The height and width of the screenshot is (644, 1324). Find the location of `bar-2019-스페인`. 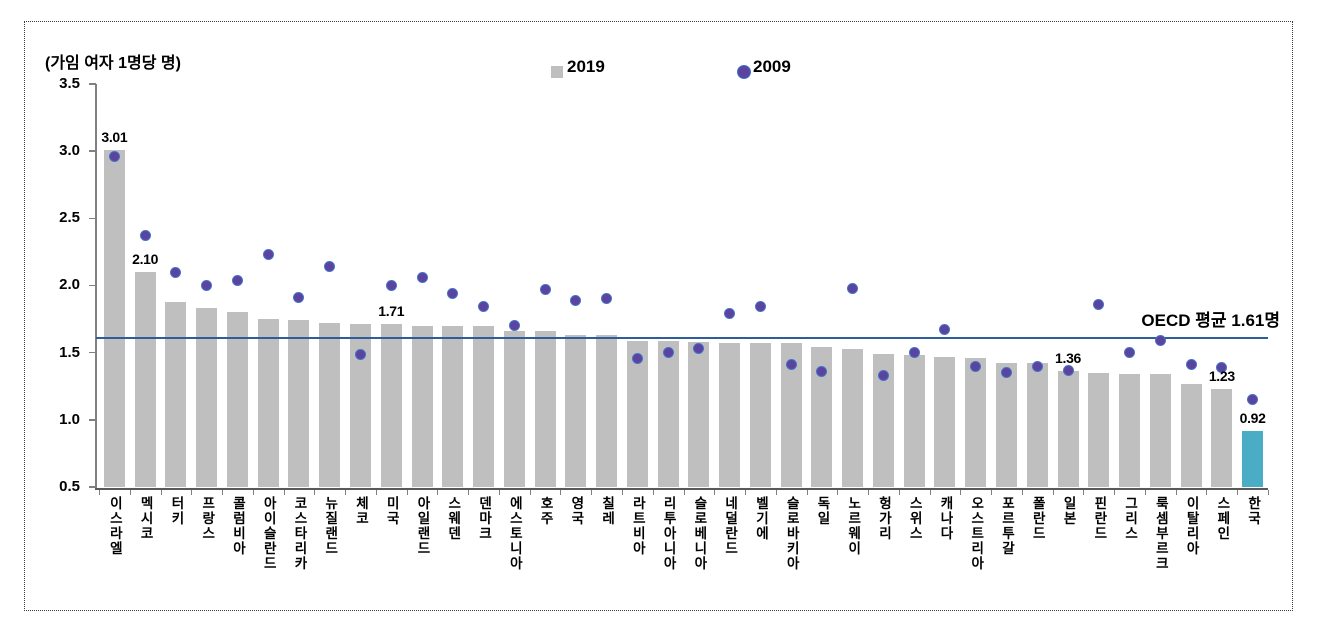

bar-2019-스페인 is located at coordinates (1222, 437).